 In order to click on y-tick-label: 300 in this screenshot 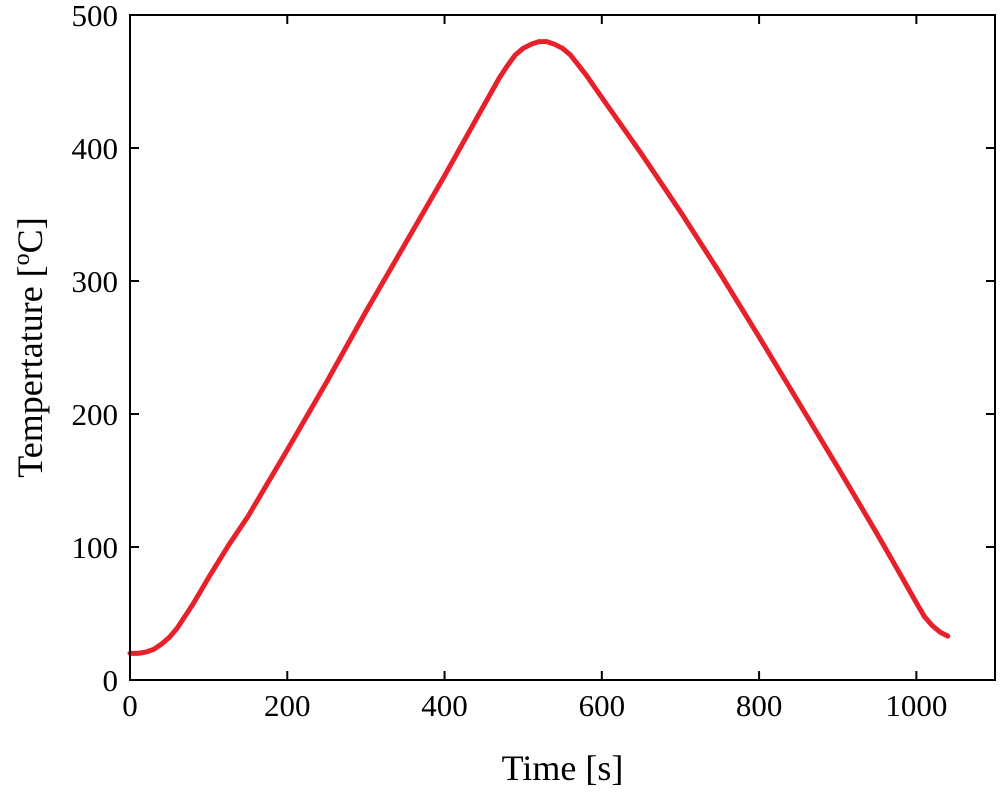, I will do `click(95, 281)`.